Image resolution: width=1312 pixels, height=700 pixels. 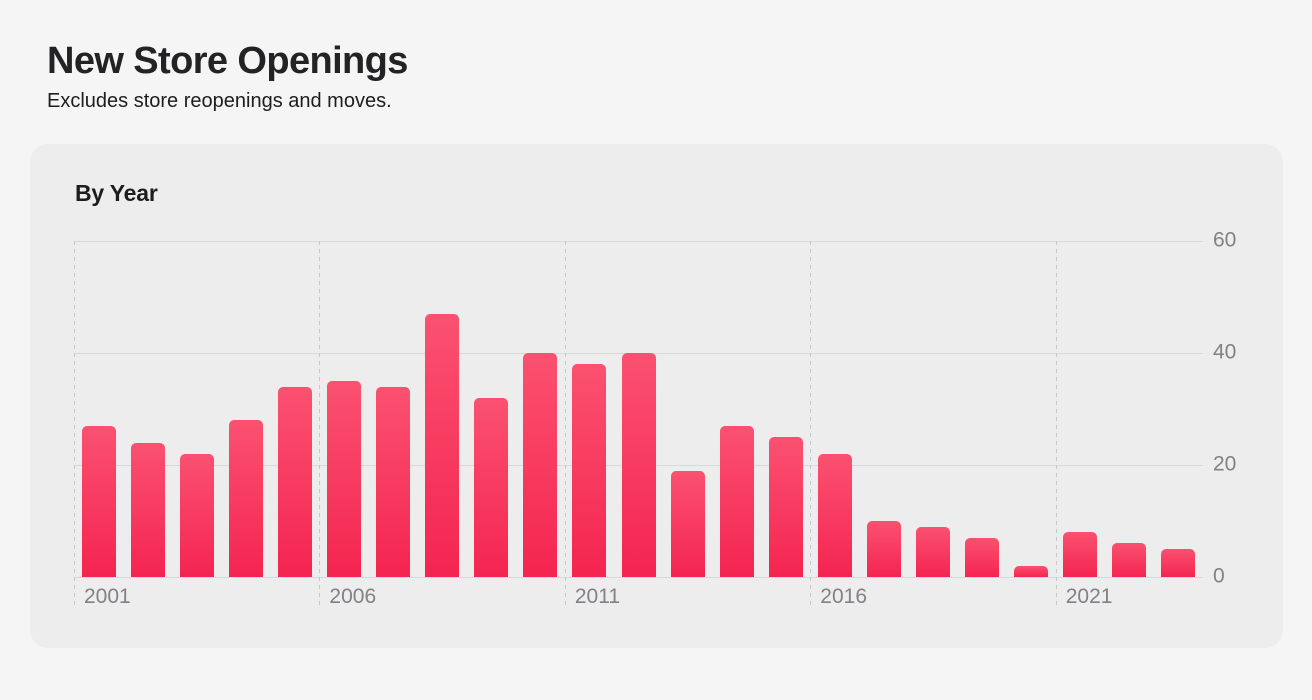 I want to click on bar-2016, so click(x=834, y=515).